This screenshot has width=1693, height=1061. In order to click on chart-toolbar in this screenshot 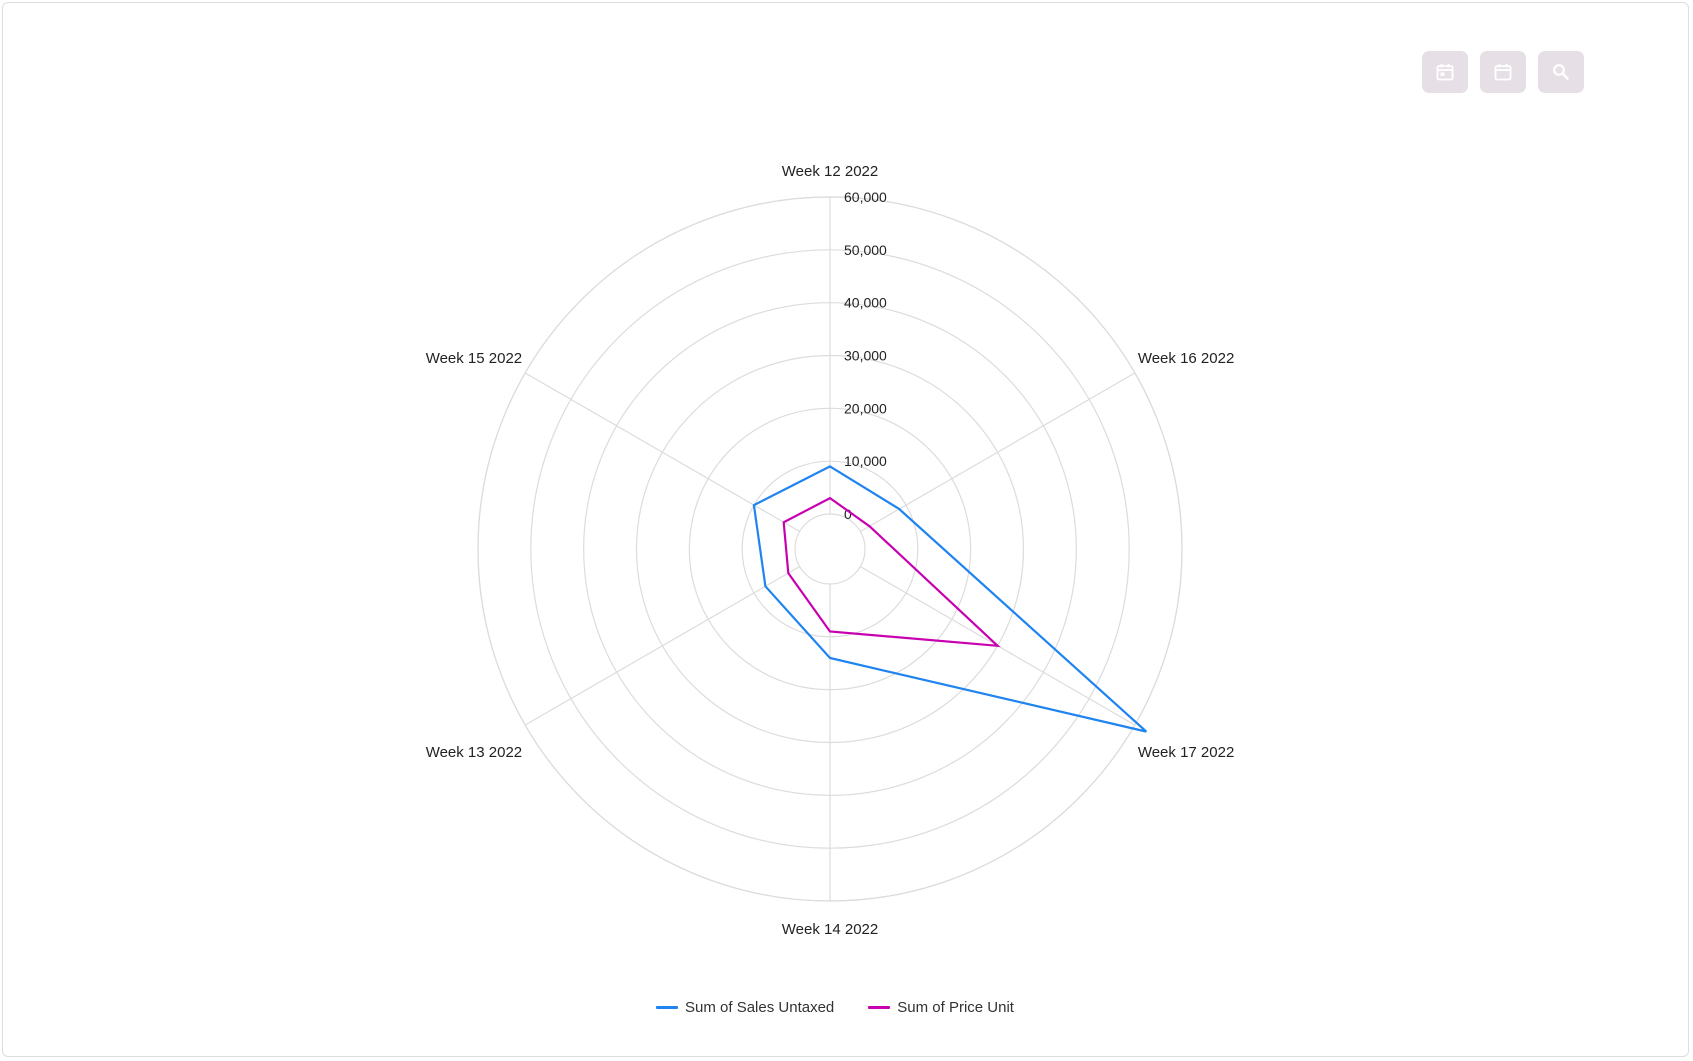, I will do `click(1503, 72)`.